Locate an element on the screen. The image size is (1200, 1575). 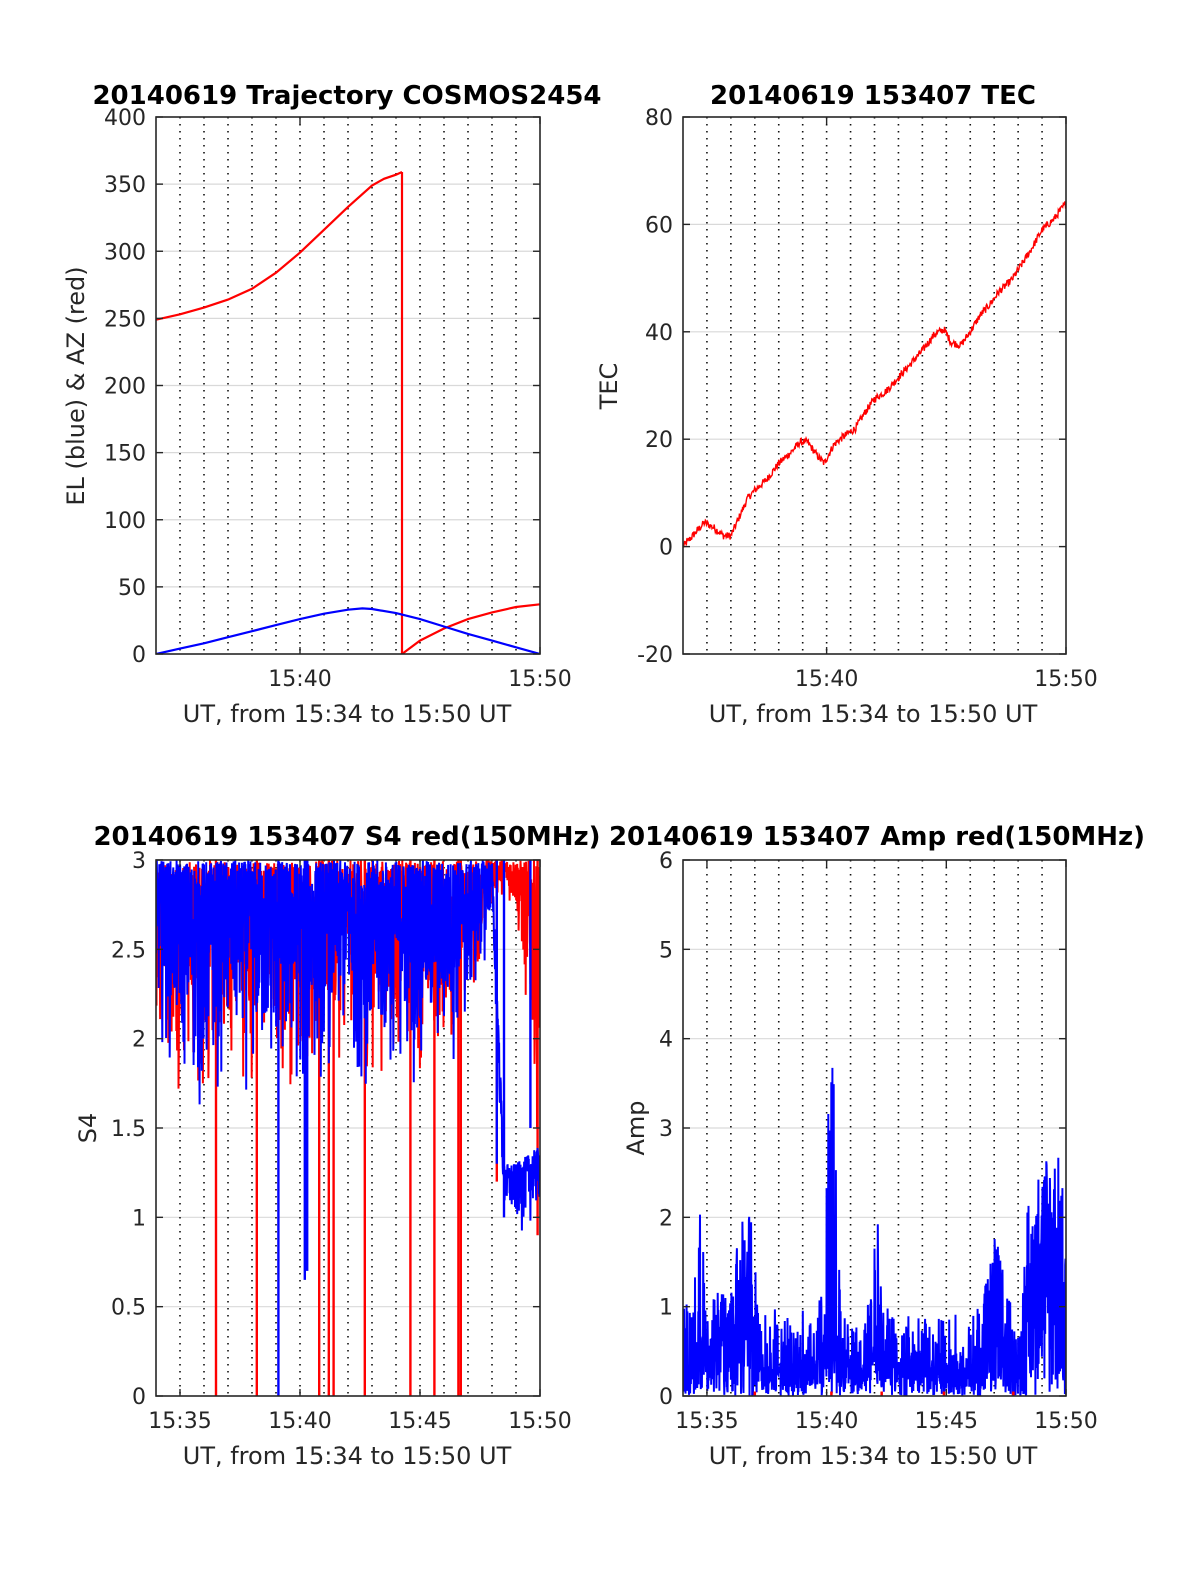
trajectory-series-blue-line is located at coordinates (348, 630).